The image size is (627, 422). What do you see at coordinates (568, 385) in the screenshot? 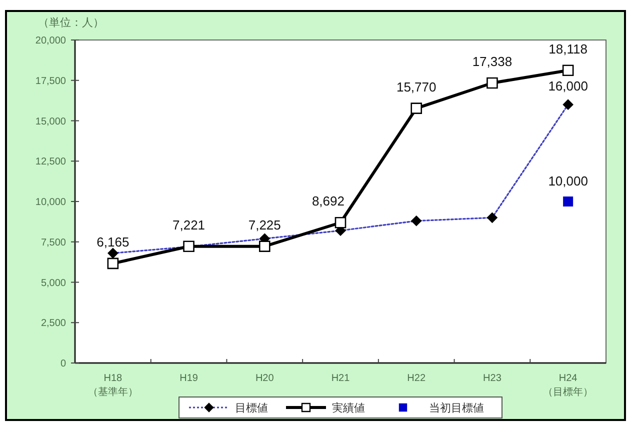
I see `x-tick-label: H24 （目標年）` at bounding box center [568, 385].